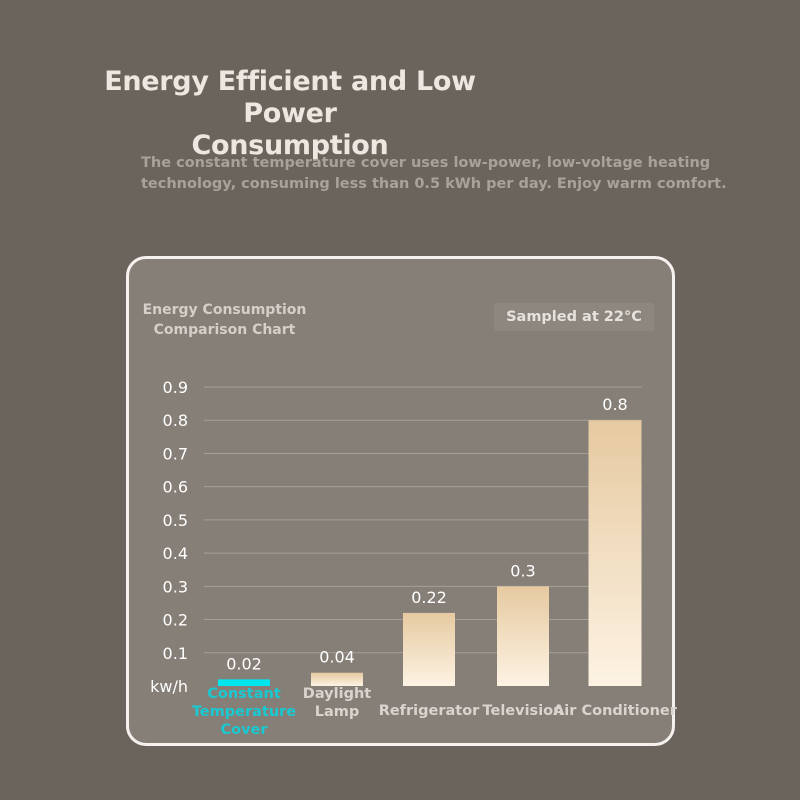  I want to click on category-label-line: Television, so click(523, 711).